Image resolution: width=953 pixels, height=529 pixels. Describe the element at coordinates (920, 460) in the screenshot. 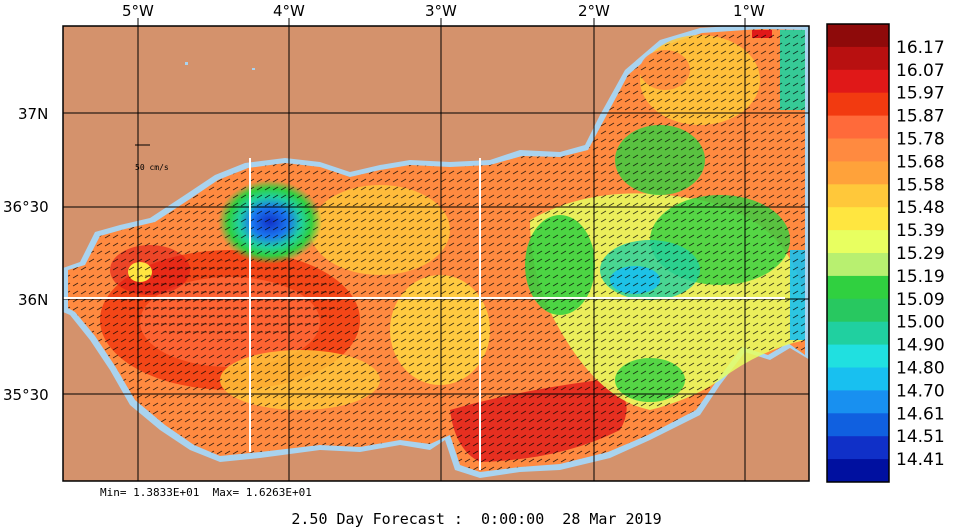

I see `colorbar-label: 14.41` at that location.